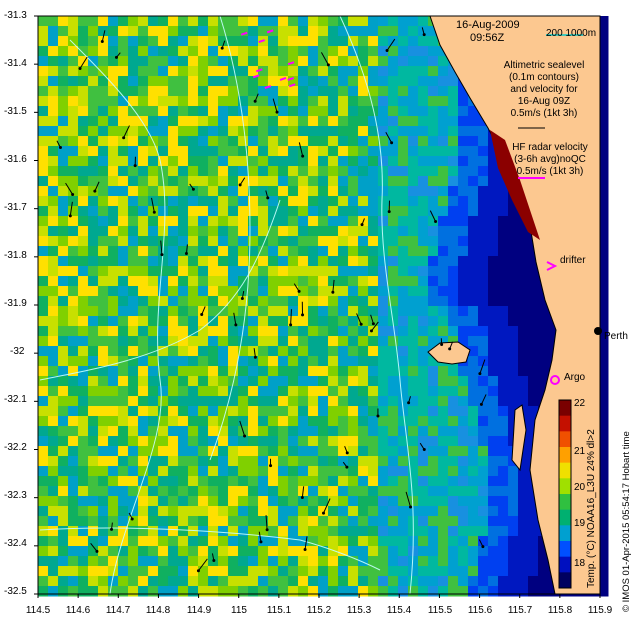 This screenshot has height=630, width=640. I want to click on time-label: 09:56Z, so click(487, 38).